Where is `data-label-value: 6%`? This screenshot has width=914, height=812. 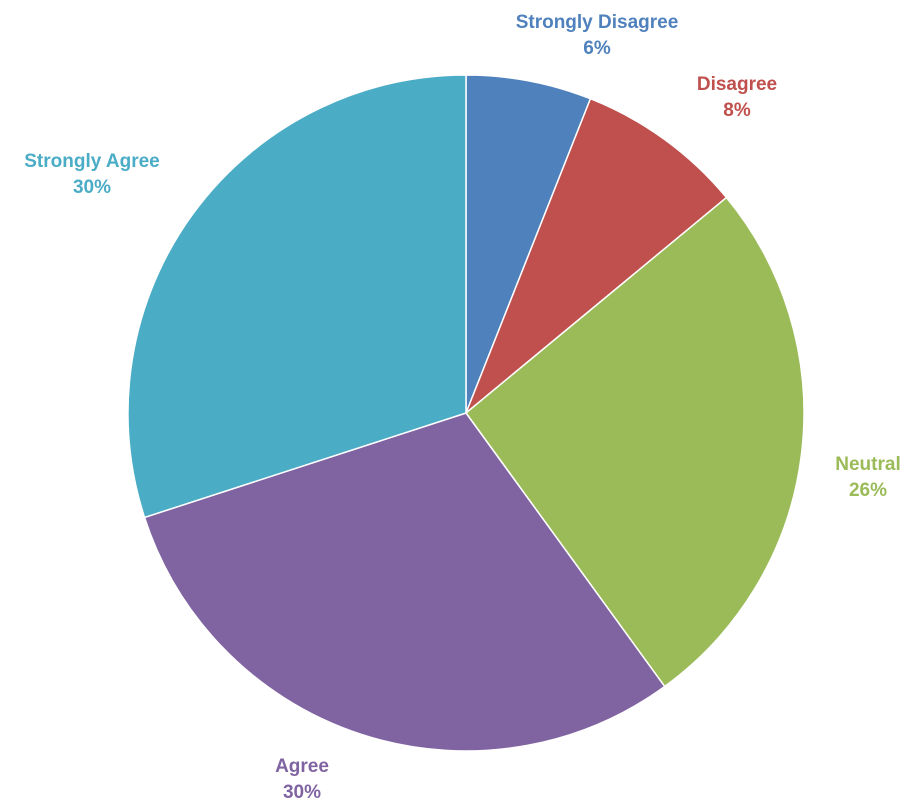 data-label-value: 6% is located at coordinates (597, 48).